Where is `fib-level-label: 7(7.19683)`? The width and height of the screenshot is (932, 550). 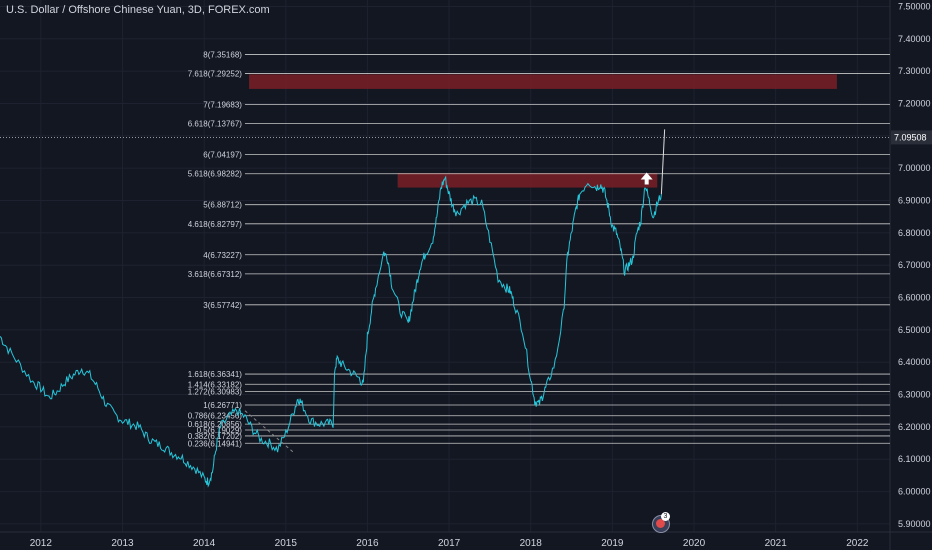 fib-level-label: 7(7.19683) is located at coordinates (222, 105).